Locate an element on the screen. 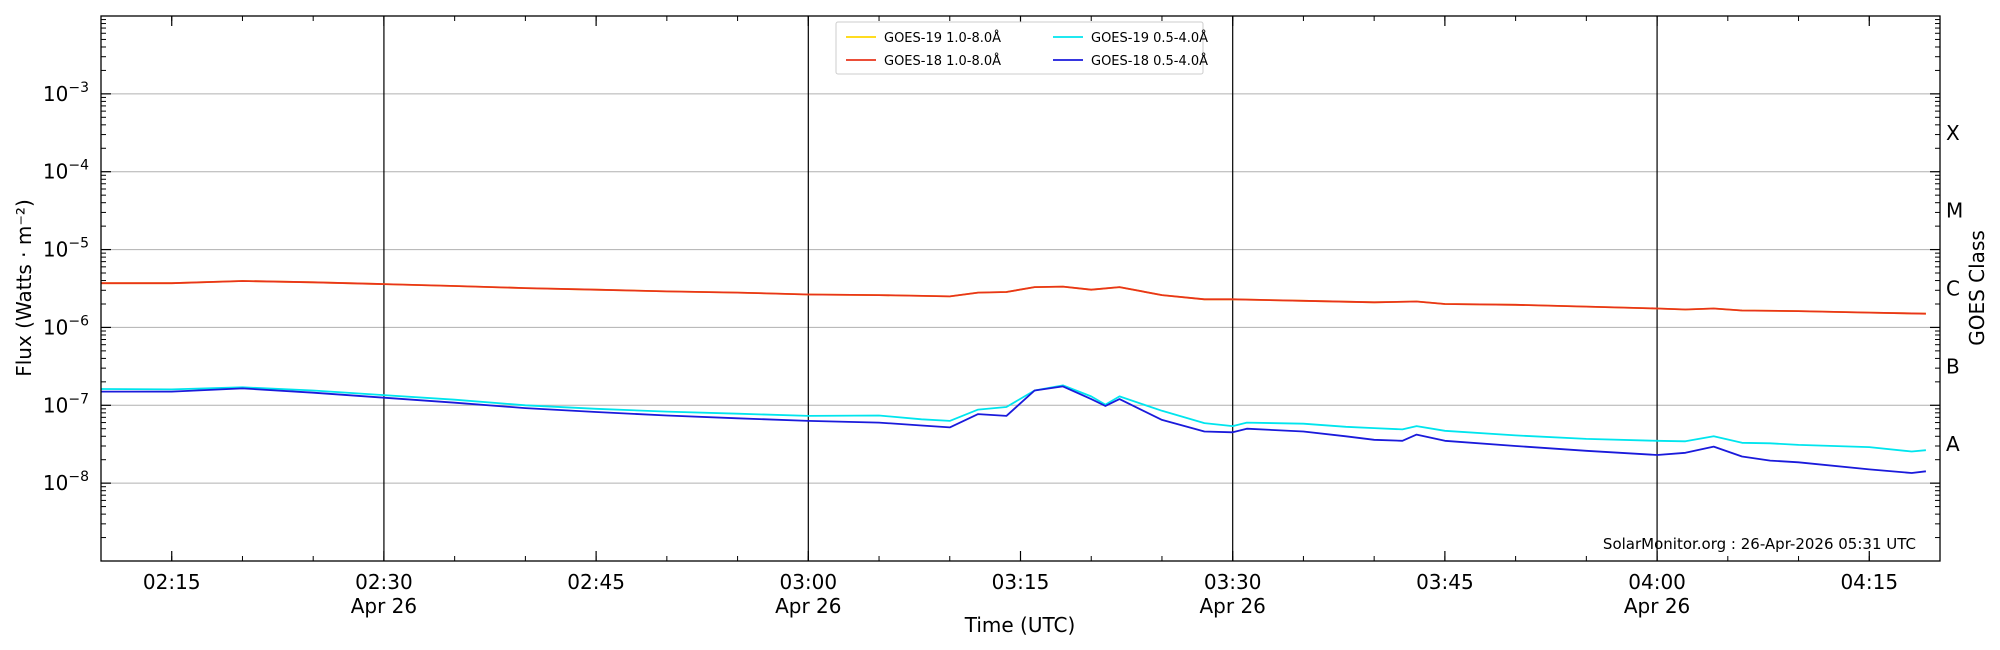 The height and width of the screenshot is (650, 2000). credit-text: SolarMonitor.org : 26-Apr-2026 05:31 UTC is located at coordinates (1759, 544).